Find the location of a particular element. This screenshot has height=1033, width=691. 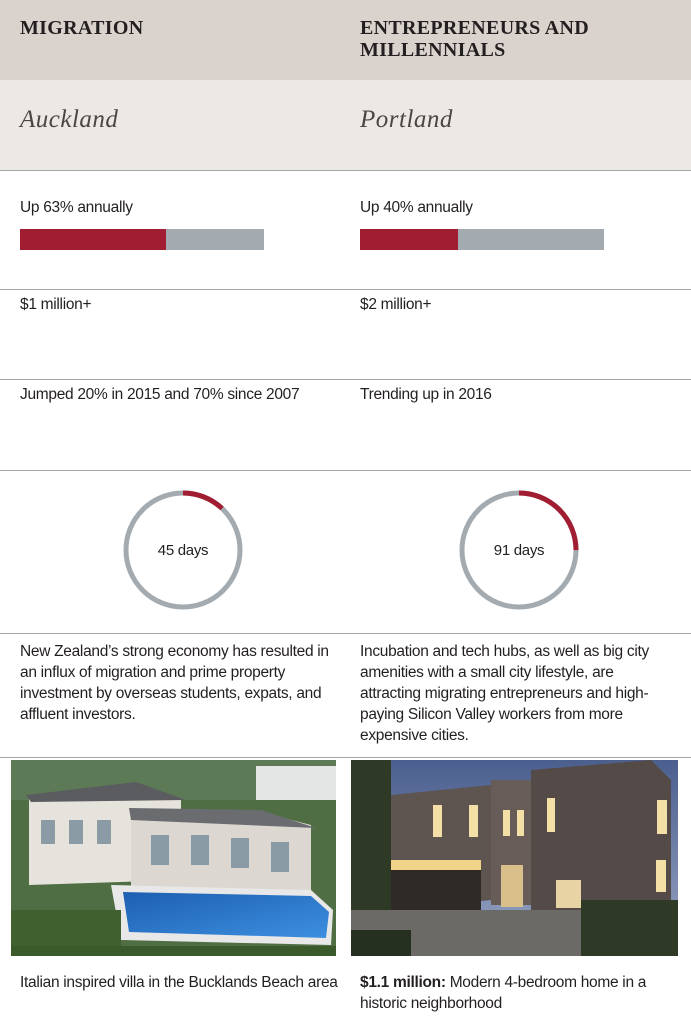

price-range: $2 million+ is located at coordinates (396, 304).